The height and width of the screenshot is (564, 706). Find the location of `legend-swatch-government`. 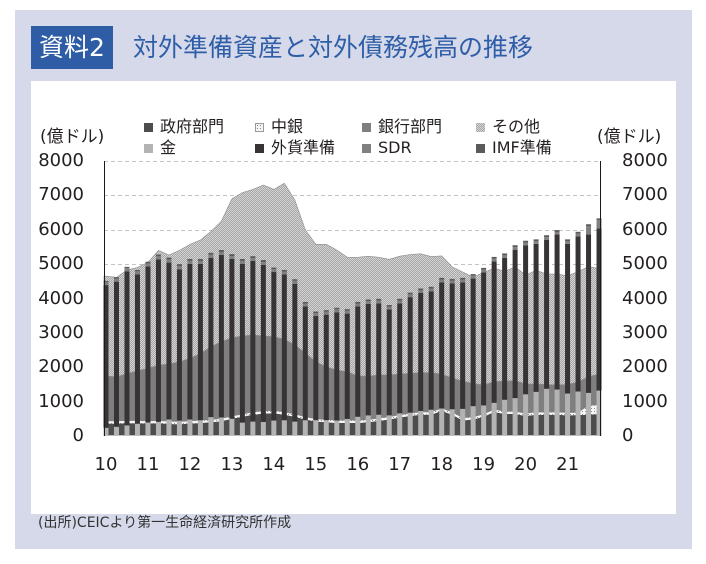

legend-swatch-government is located at coordinates (148, 127).